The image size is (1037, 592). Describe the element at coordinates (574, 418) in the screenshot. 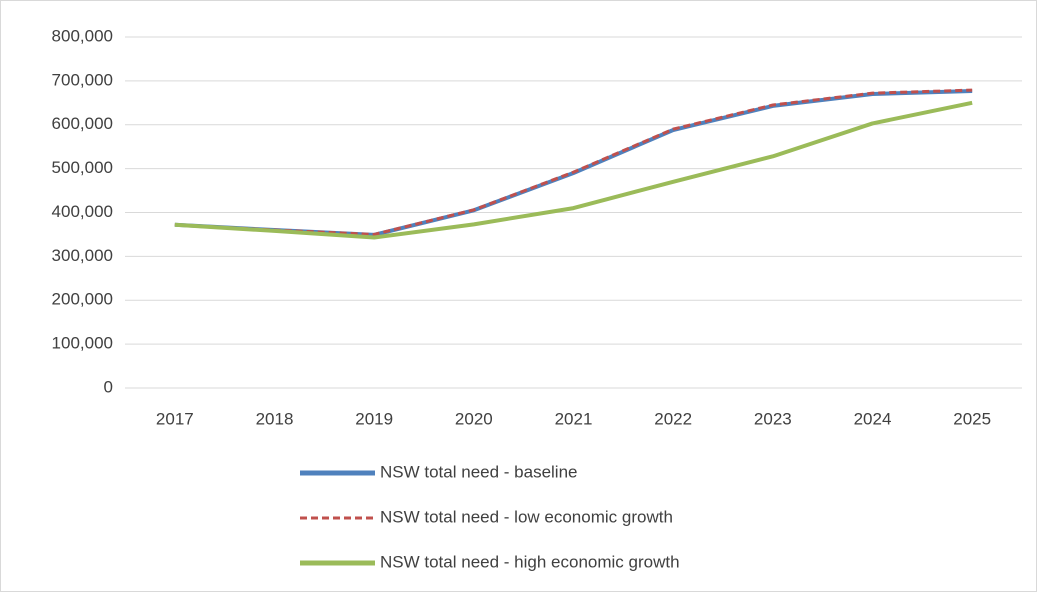

I see `x-tick-label: 2021` at that location.